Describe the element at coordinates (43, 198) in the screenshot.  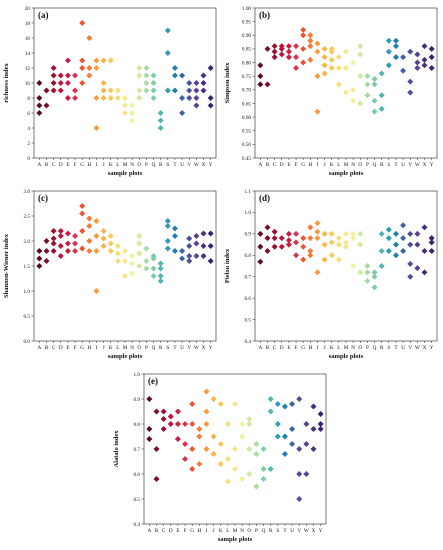
I see `panel-tag: (c)` at that location.